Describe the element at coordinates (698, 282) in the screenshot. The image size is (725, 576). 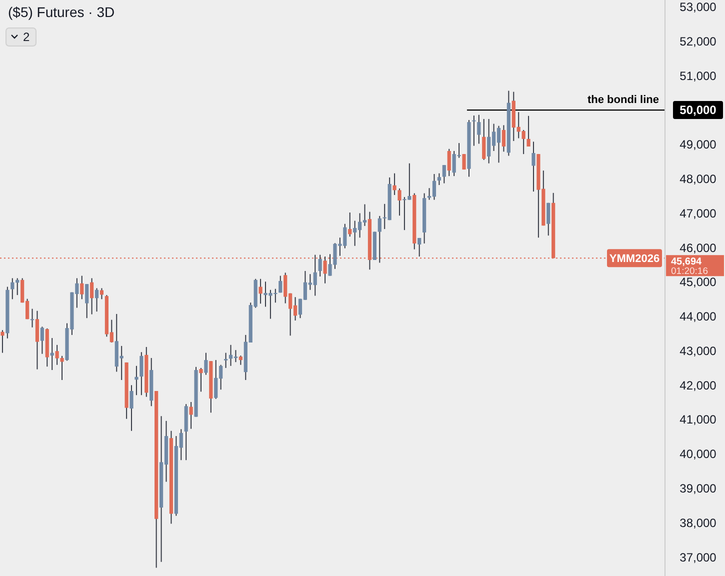
I see `y-tick-label: 45,000` at that location.